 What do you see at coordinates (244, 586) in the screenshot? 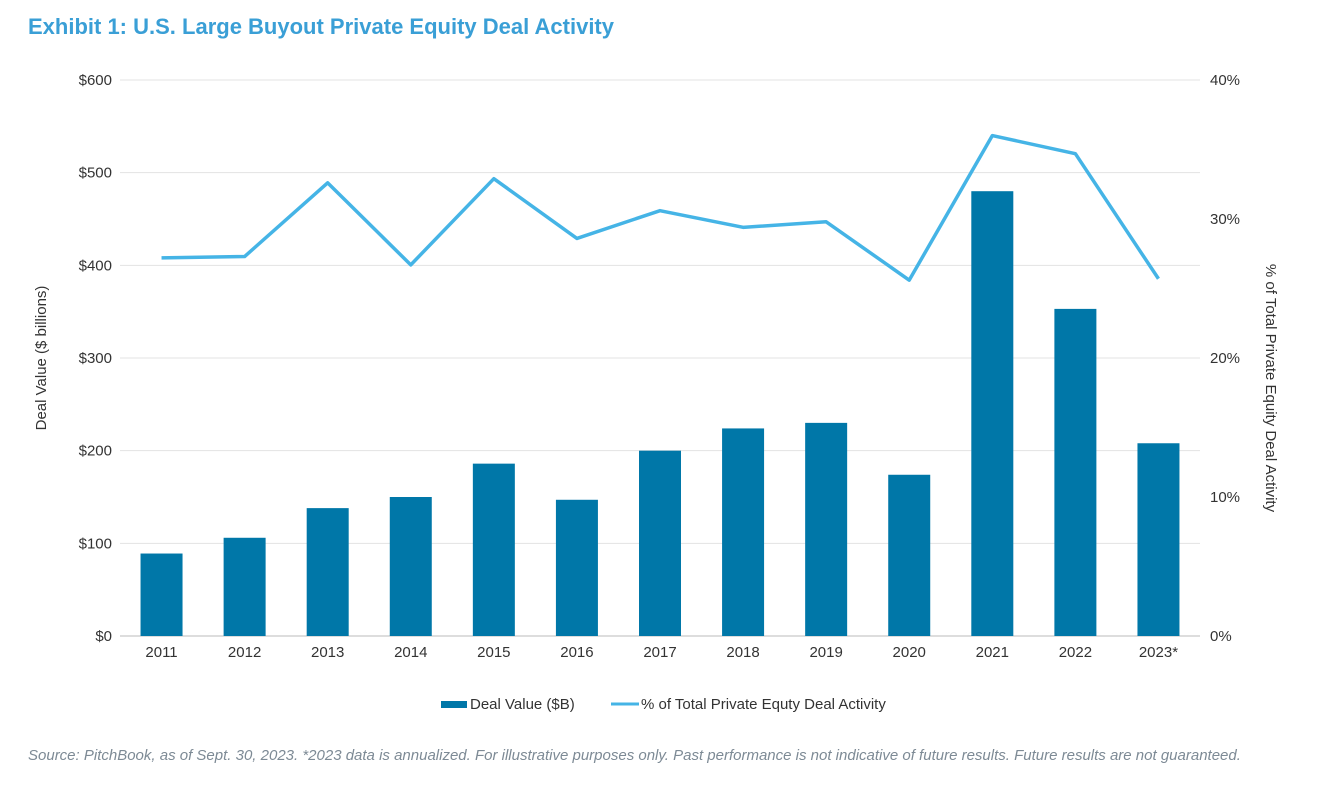
I see `bar-2012` at bounding box center [244, 586].